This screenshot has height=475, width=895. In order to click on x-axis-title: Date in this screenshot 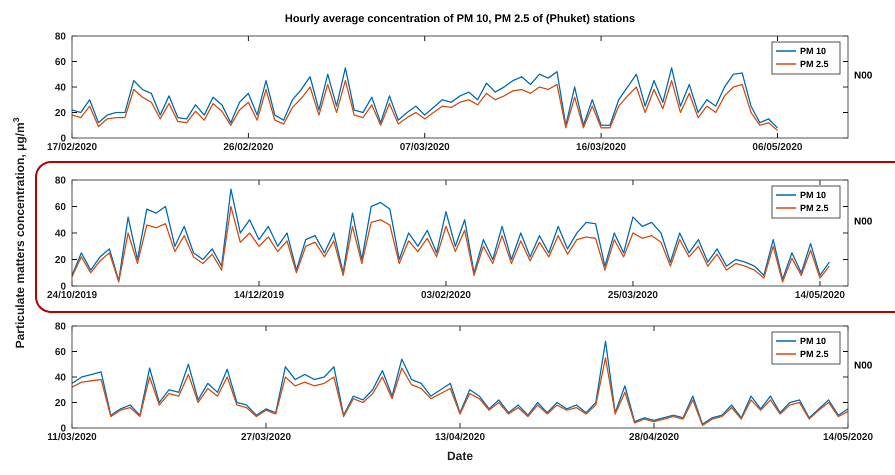, I will do `click(460, 456)`.